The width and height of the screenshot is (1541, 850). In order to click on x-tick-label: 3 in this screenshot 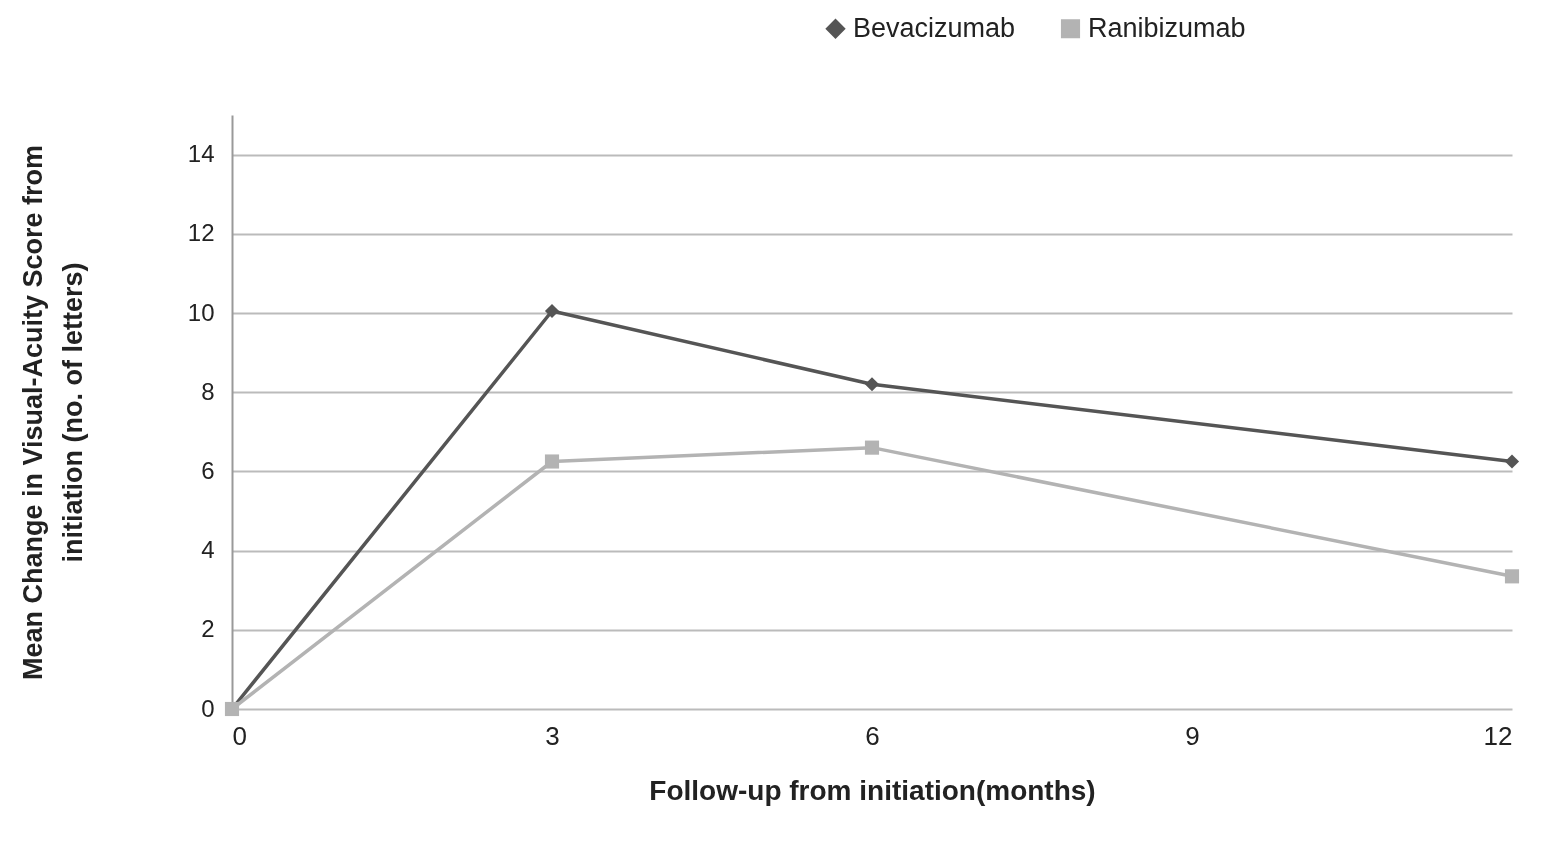, I will do `click(552, 735)`.